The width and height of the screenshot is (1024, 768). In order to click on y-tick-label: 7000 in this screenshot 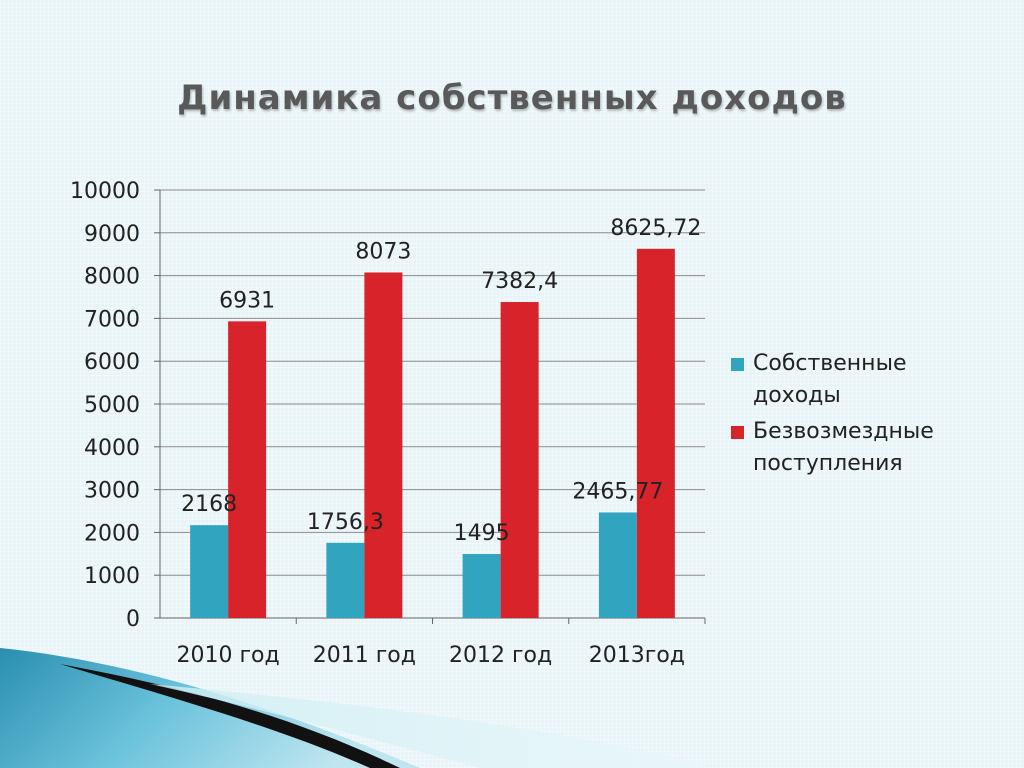, I will do `click(112, 319)`.